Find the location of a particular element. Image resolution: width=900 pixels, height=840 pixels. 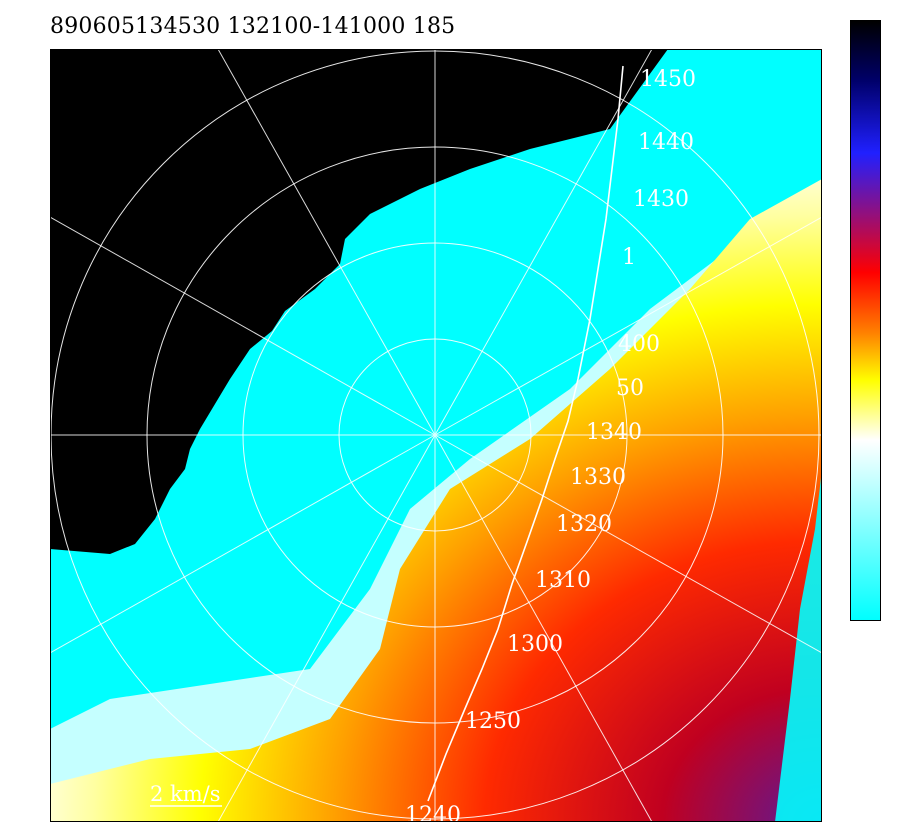

time-label: 1240 is located at coordinates (433, 812).